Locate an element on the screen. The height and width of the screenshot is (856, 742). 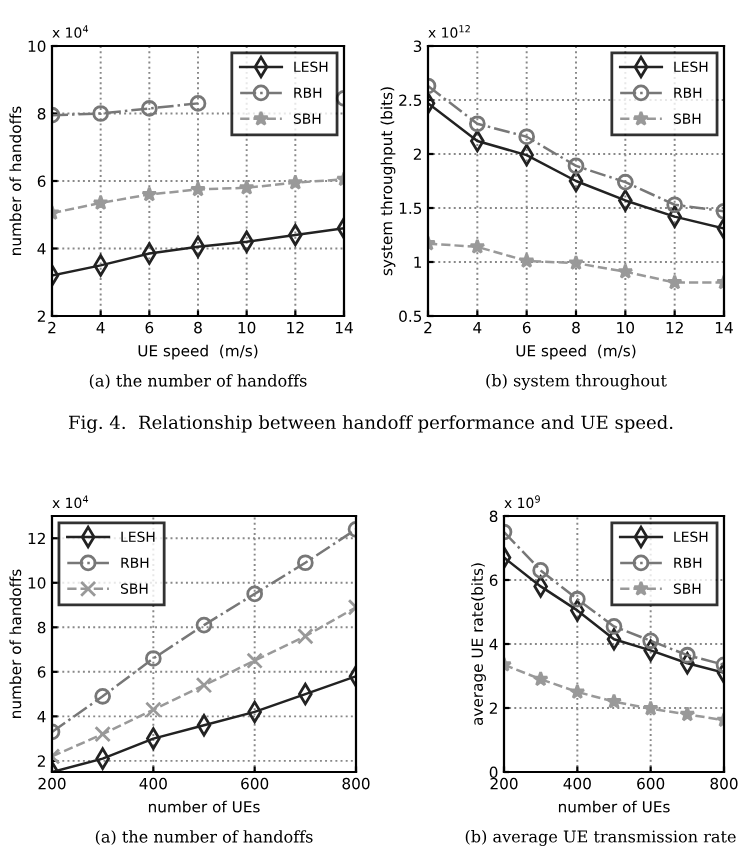
caption: Fig. 4. Relationship between handoff performance and UE speed. is located at coordinates (370, 424).